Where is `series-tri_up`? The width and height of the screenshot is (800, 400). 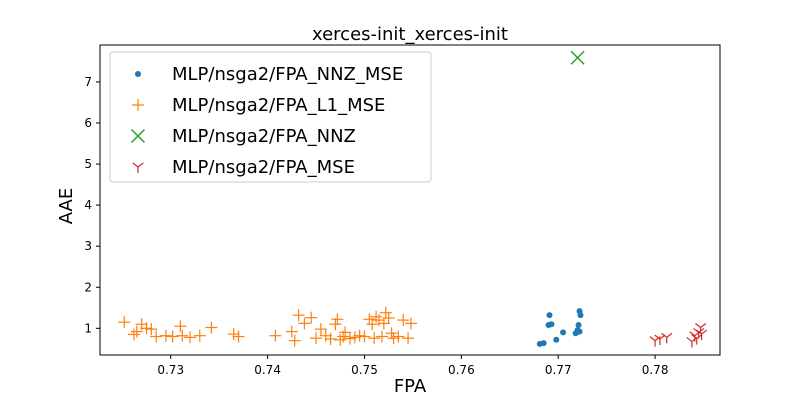 series-tri_up is located at coordinates (678, 335).